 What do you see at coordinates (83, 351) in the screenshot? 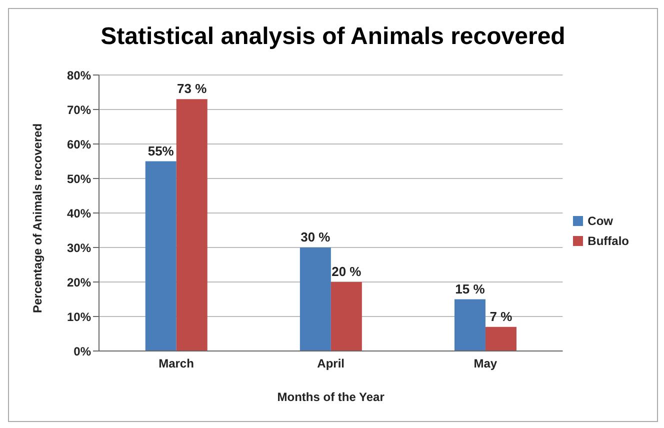
I see `y-tick-label: 0%` at bounding box center [83, 351].